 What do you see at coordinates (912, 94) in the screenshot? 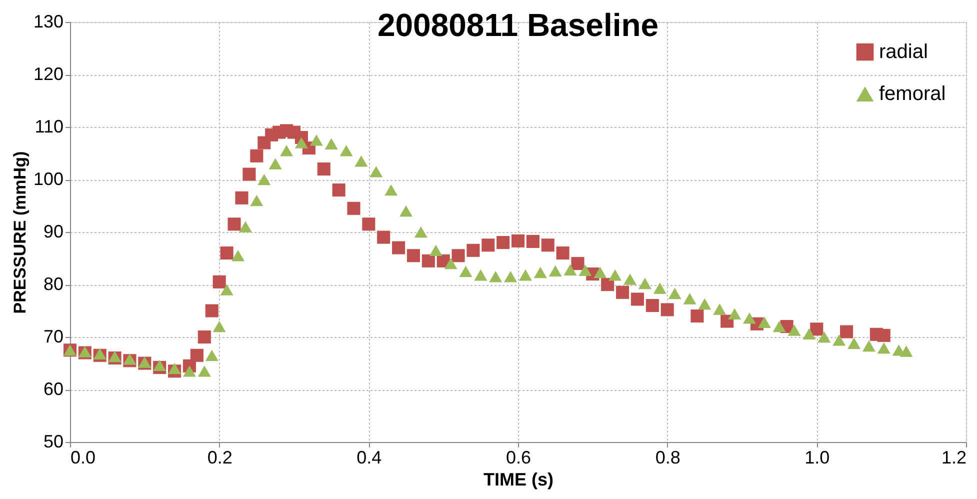
I see `legend-label: femoral` at bounding box center [912, 94].